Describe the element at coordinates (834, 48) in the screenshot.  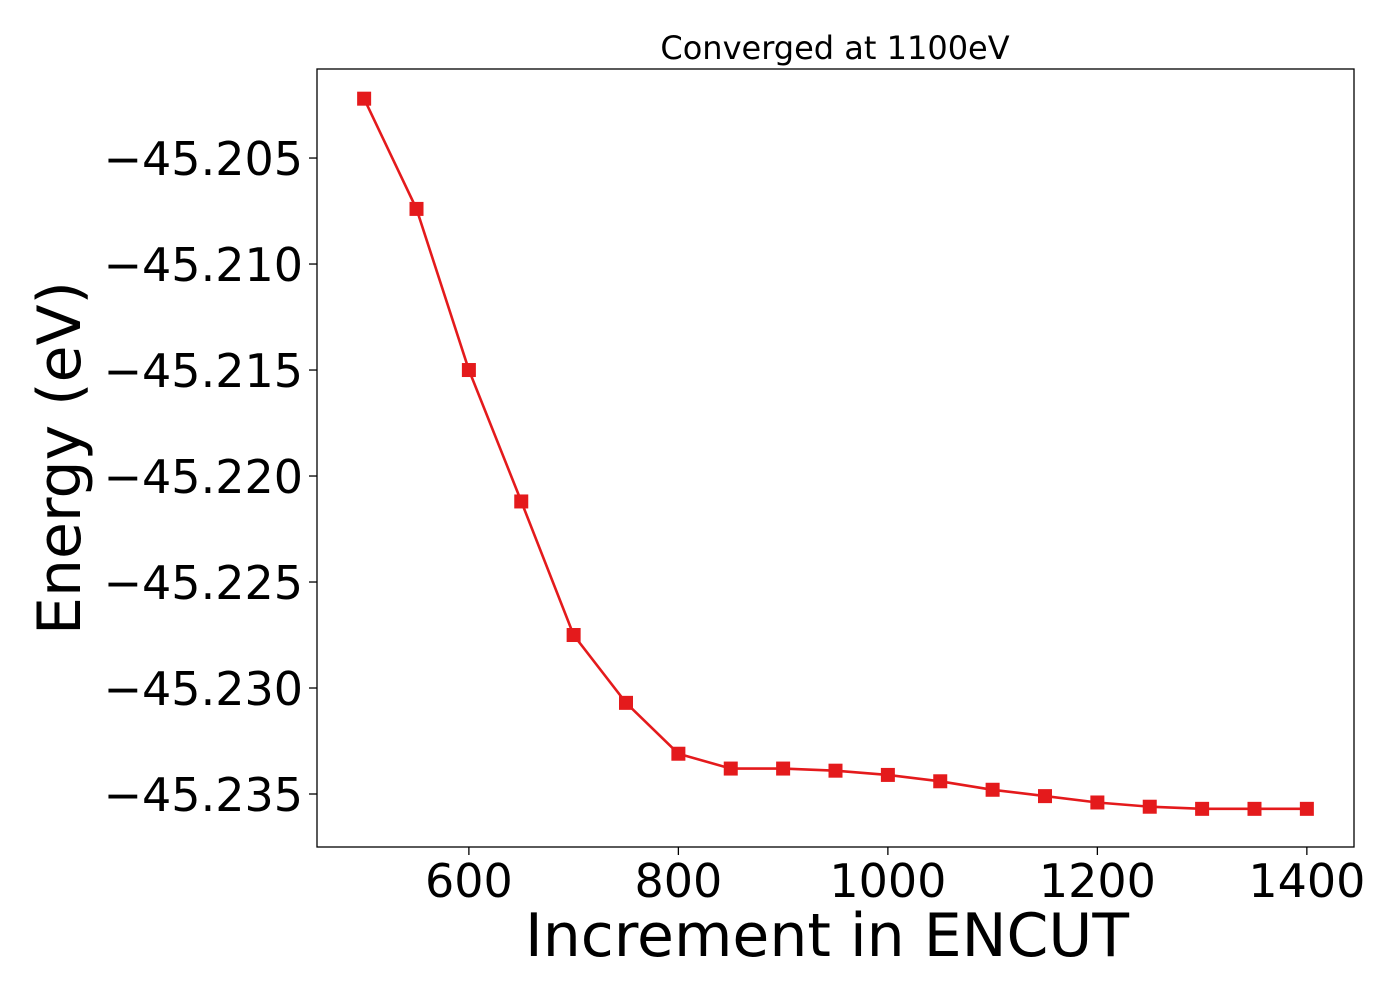
I see `chart-title: Converged at 1100eV` at that location.